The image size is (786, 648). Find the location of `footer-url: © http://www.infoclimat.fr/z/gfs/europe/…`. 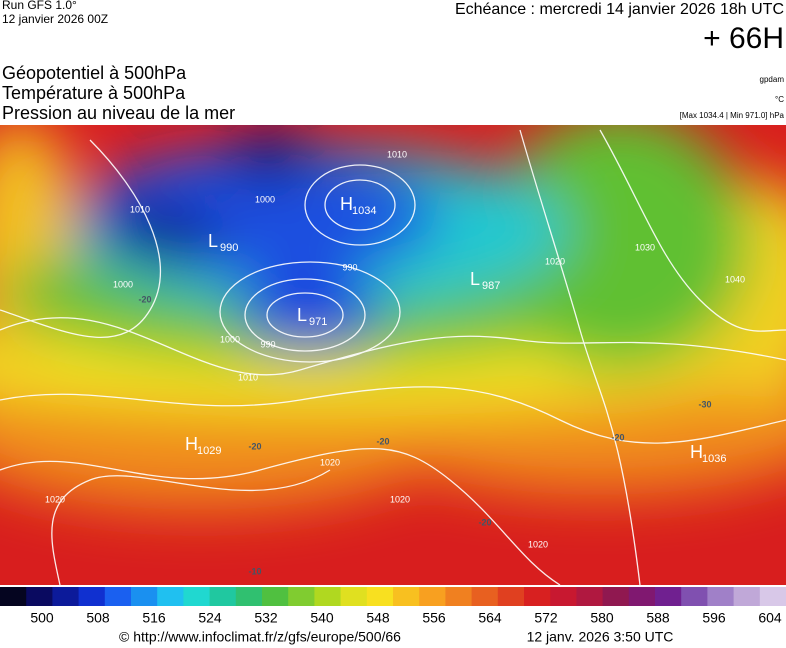

footer-url: © http://www.infoclimat.fr/z/gfs/europe/… is located at coordinates (260, 637).